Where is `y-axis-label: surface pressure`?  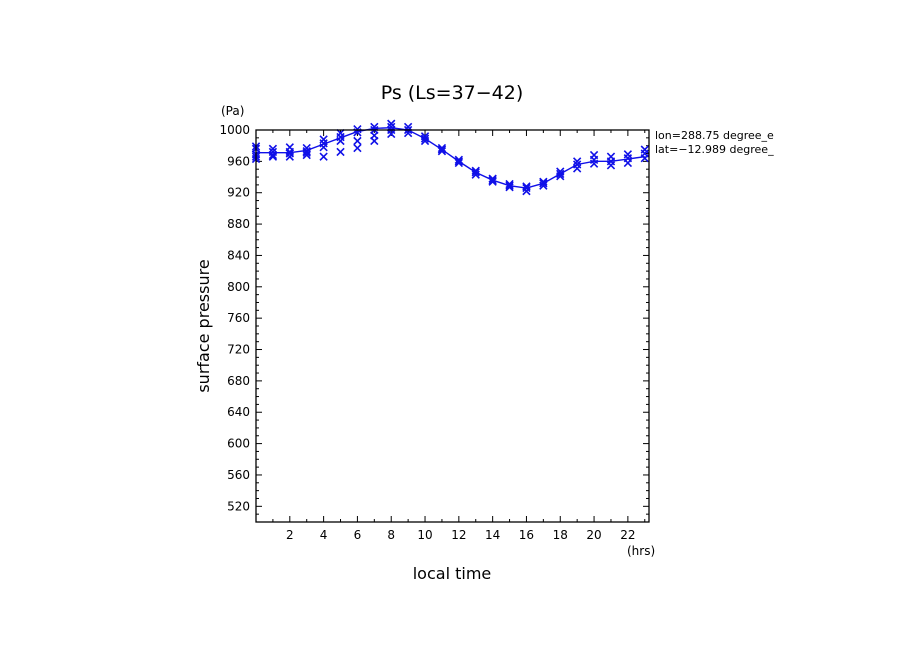
y-axis-label: surface pressure is located at coordinates (203, 325).